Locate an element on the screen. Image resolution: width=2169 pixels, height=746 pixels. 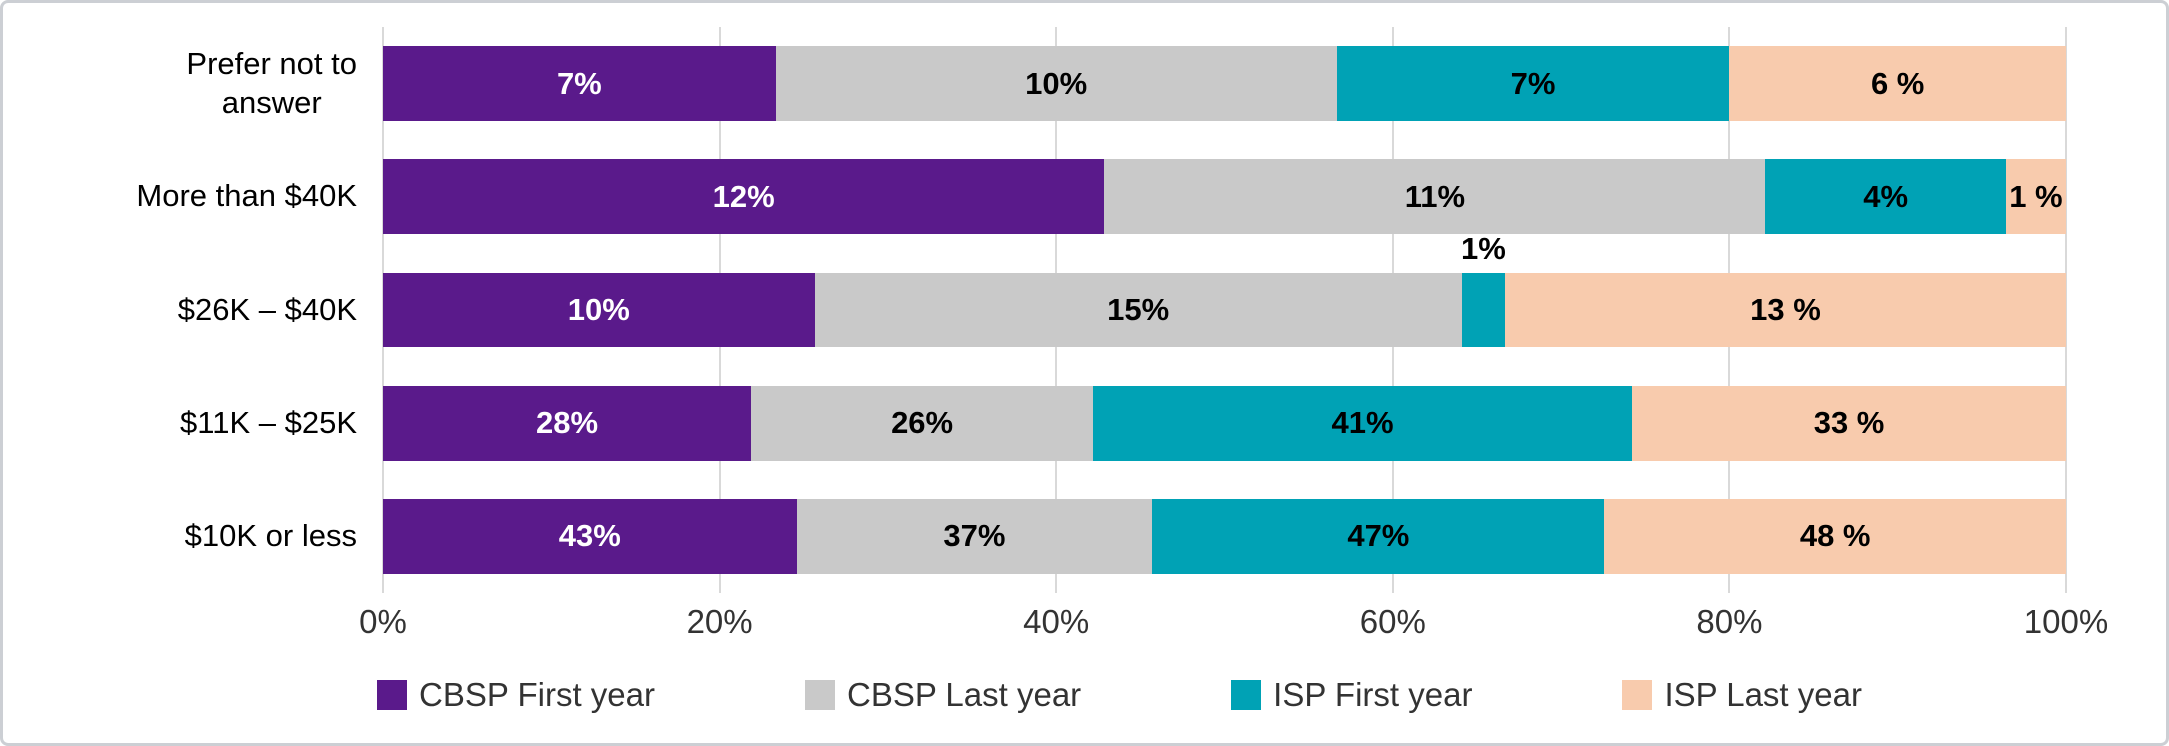
bar-segment: 12% is located at coordinates (744, 197).